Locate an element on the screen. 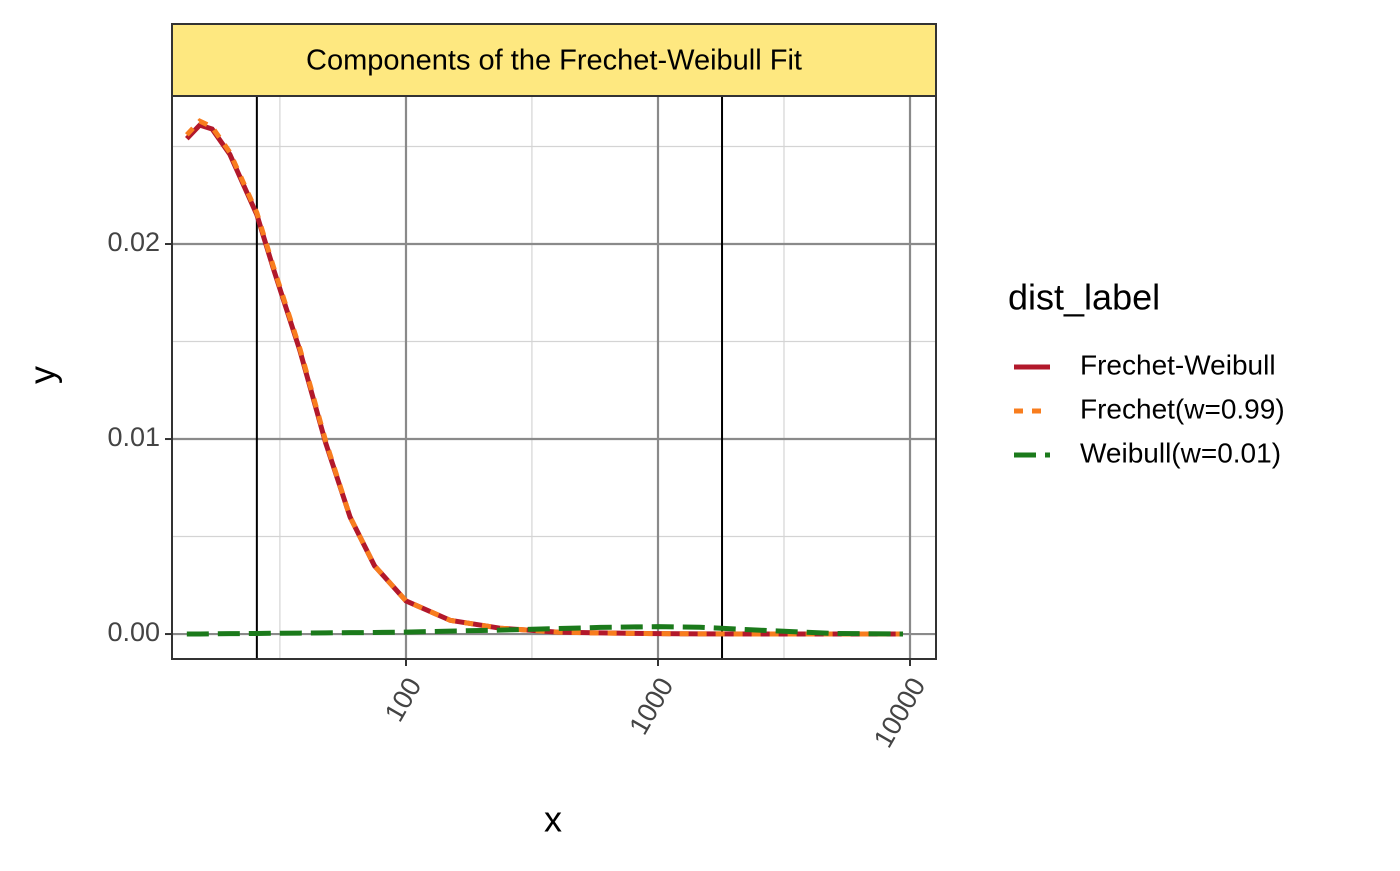  x-tick-label: 100 is located at coordinates (403, 700).